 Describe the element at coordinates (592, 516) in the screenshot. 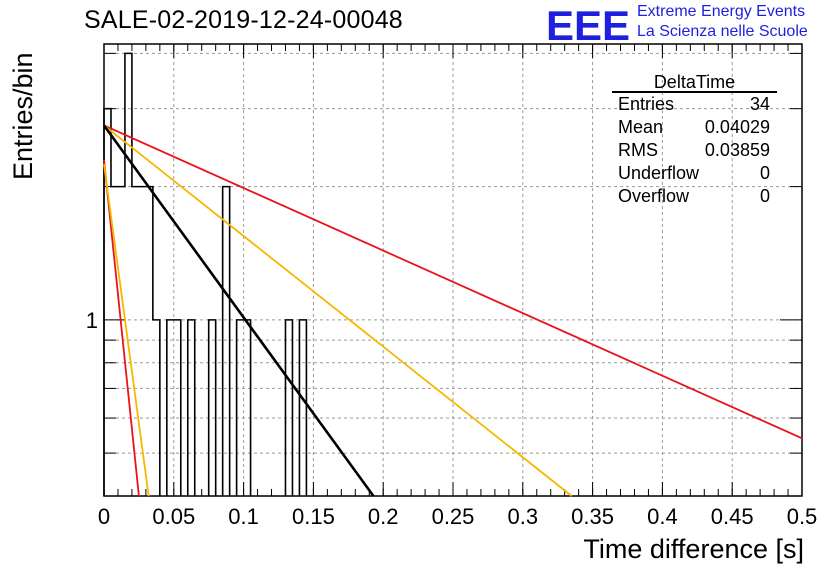

I see `x-tick-label: 0.35` at that location.